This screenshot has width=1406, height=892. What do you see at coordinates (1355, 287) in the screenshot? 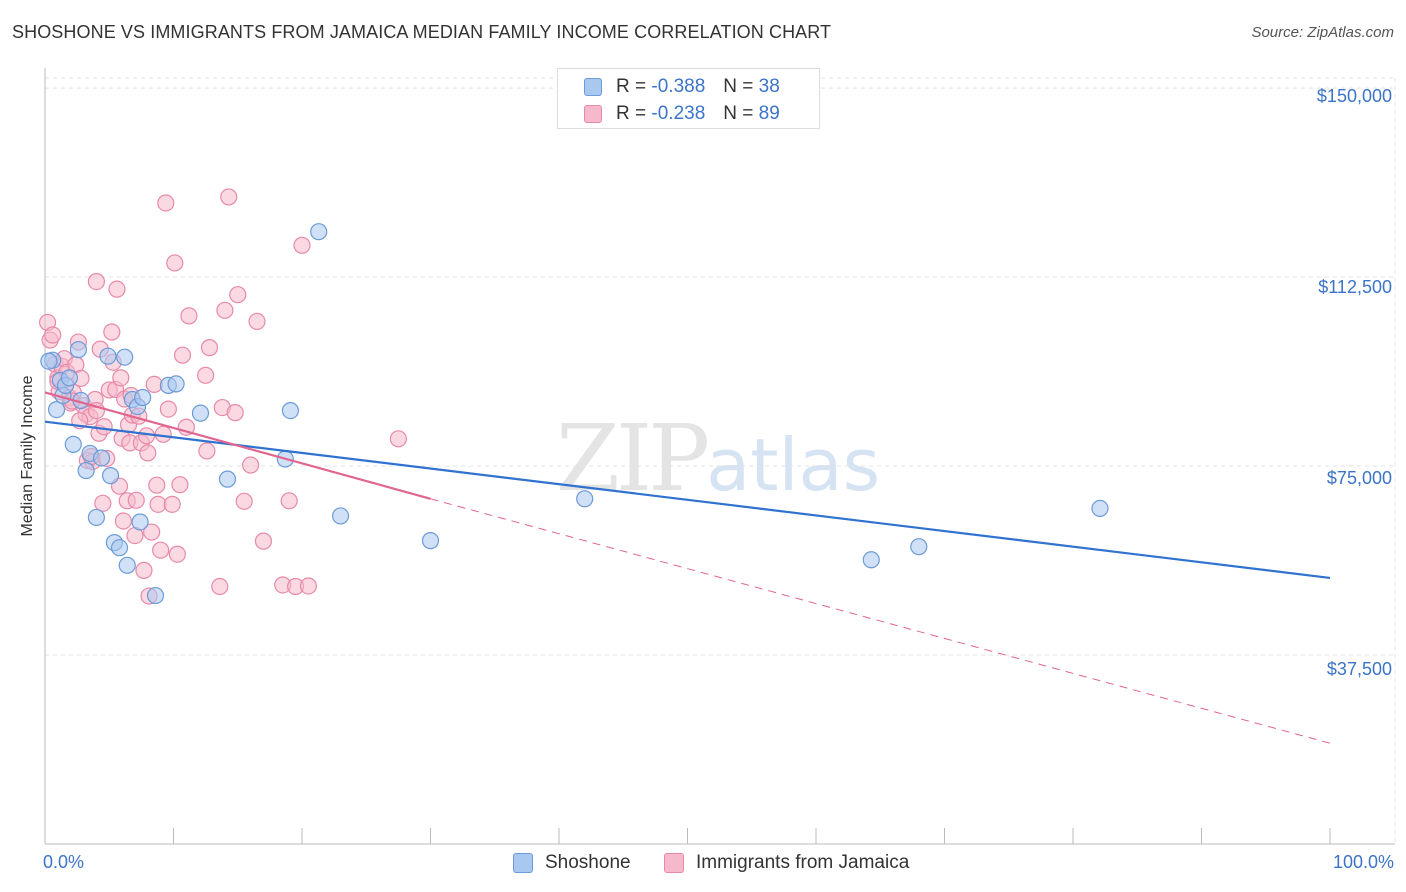
I see `y-tick-label-112500: $112,500` at bounding box center [1355, 287].